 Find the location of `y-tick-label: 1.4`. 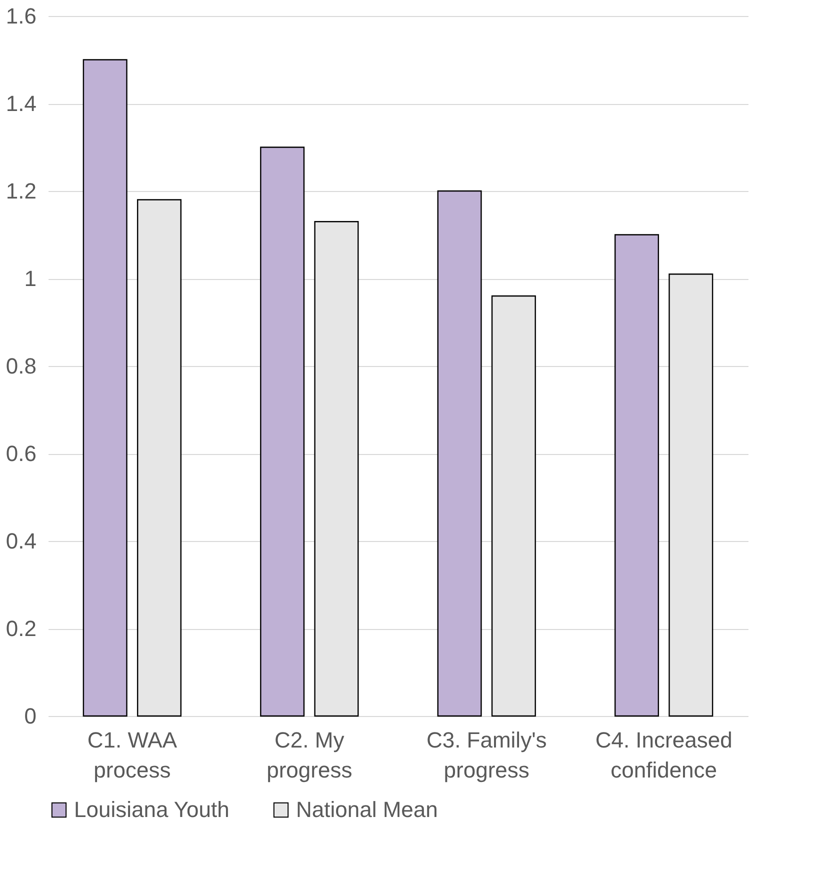

y-tick-label: 1.4 is located at coordinates (21, 103).